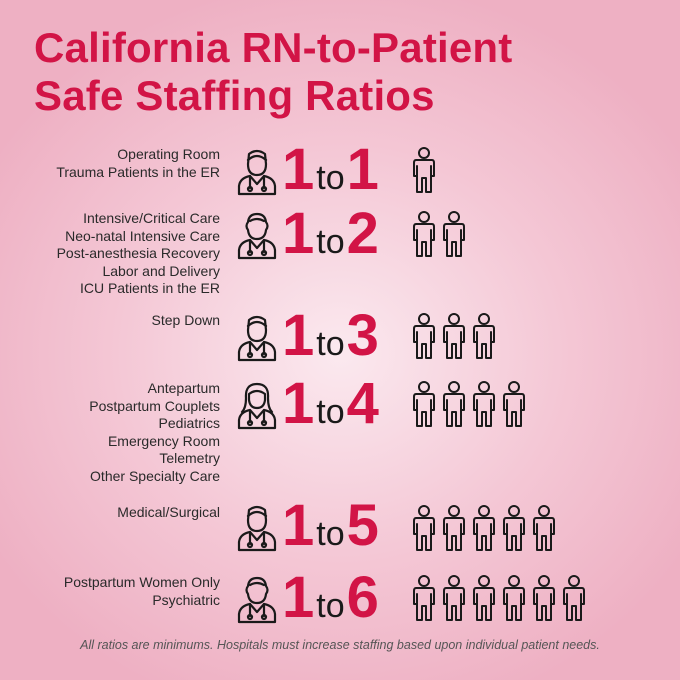 The image size is (680, 680). I want to click on unit-label: Postpartum Women Only, so click(141, 582).